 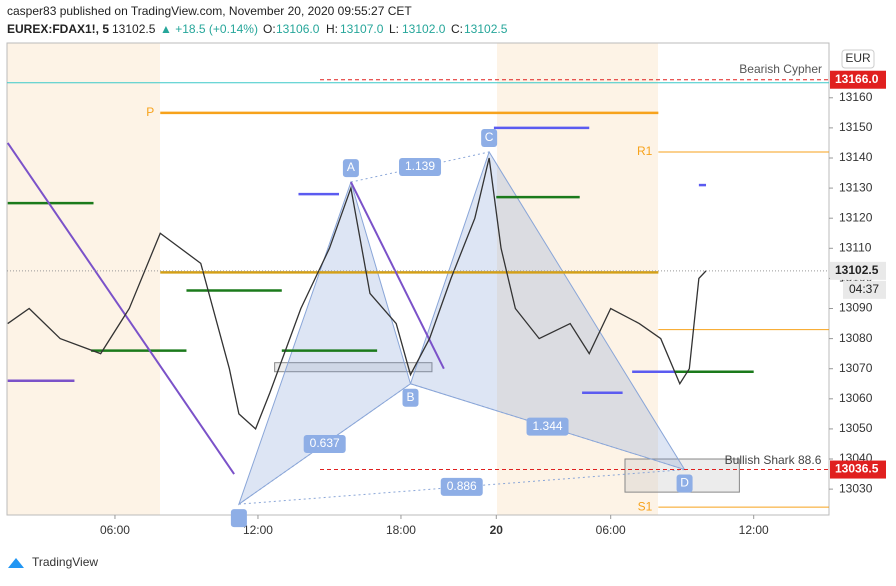 I want to click on zone, so click(x=353, y=367).